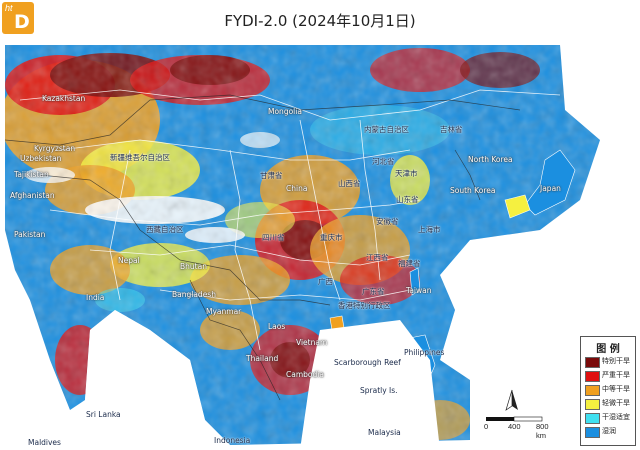  Describe the element at coordinates (64, 98) in the screenshot. I see `label-kazakhstan: Kazakhstan` at that location.